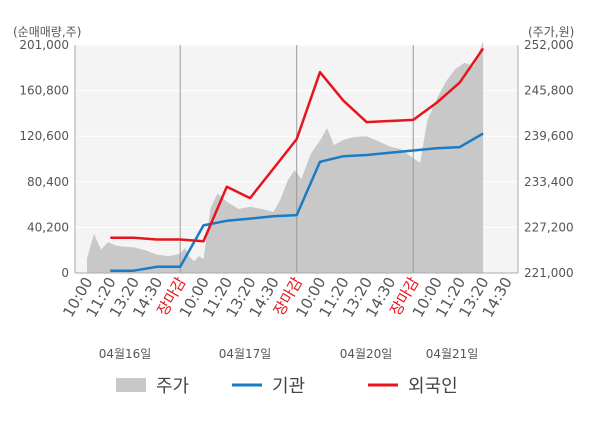  I want to click on left-tick-label: 40,200, so click(48, 227).